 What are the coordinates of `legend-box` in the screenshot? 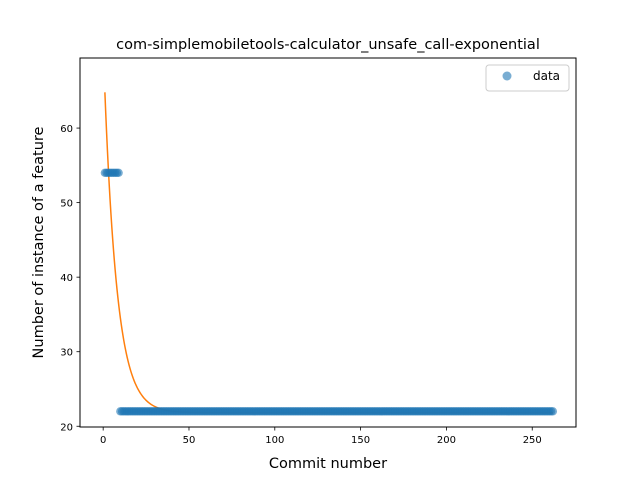 It's located at (527, 78).